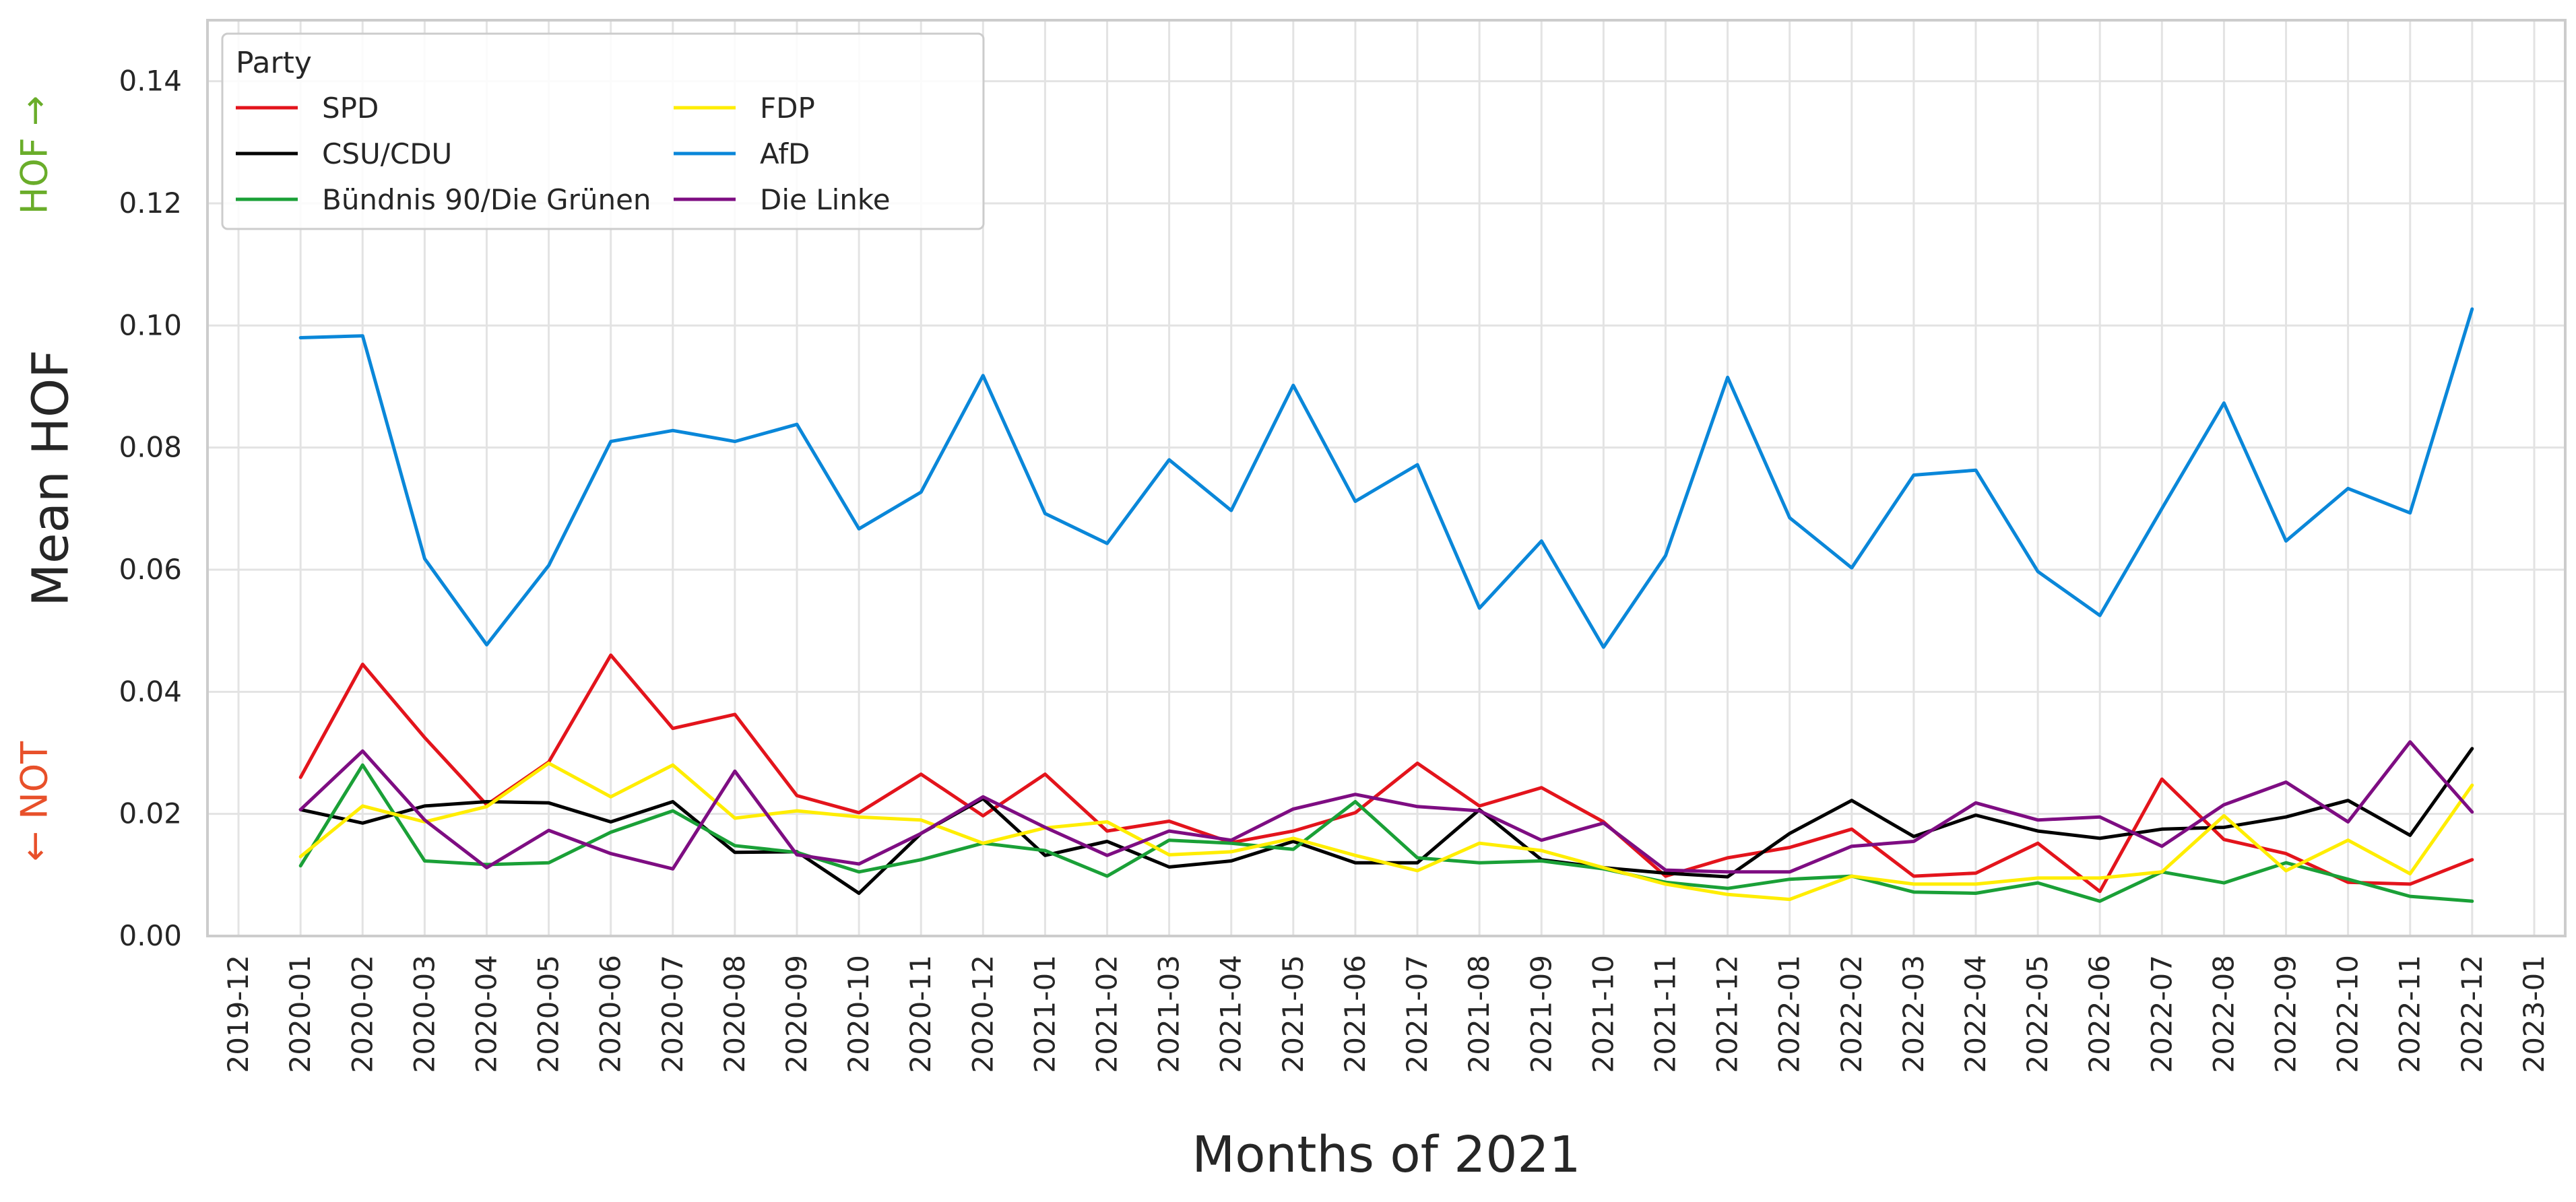  Describe the element at coordinates (150, 324) in the screenshot. I see `y-tick-label: 0.10` at that location.